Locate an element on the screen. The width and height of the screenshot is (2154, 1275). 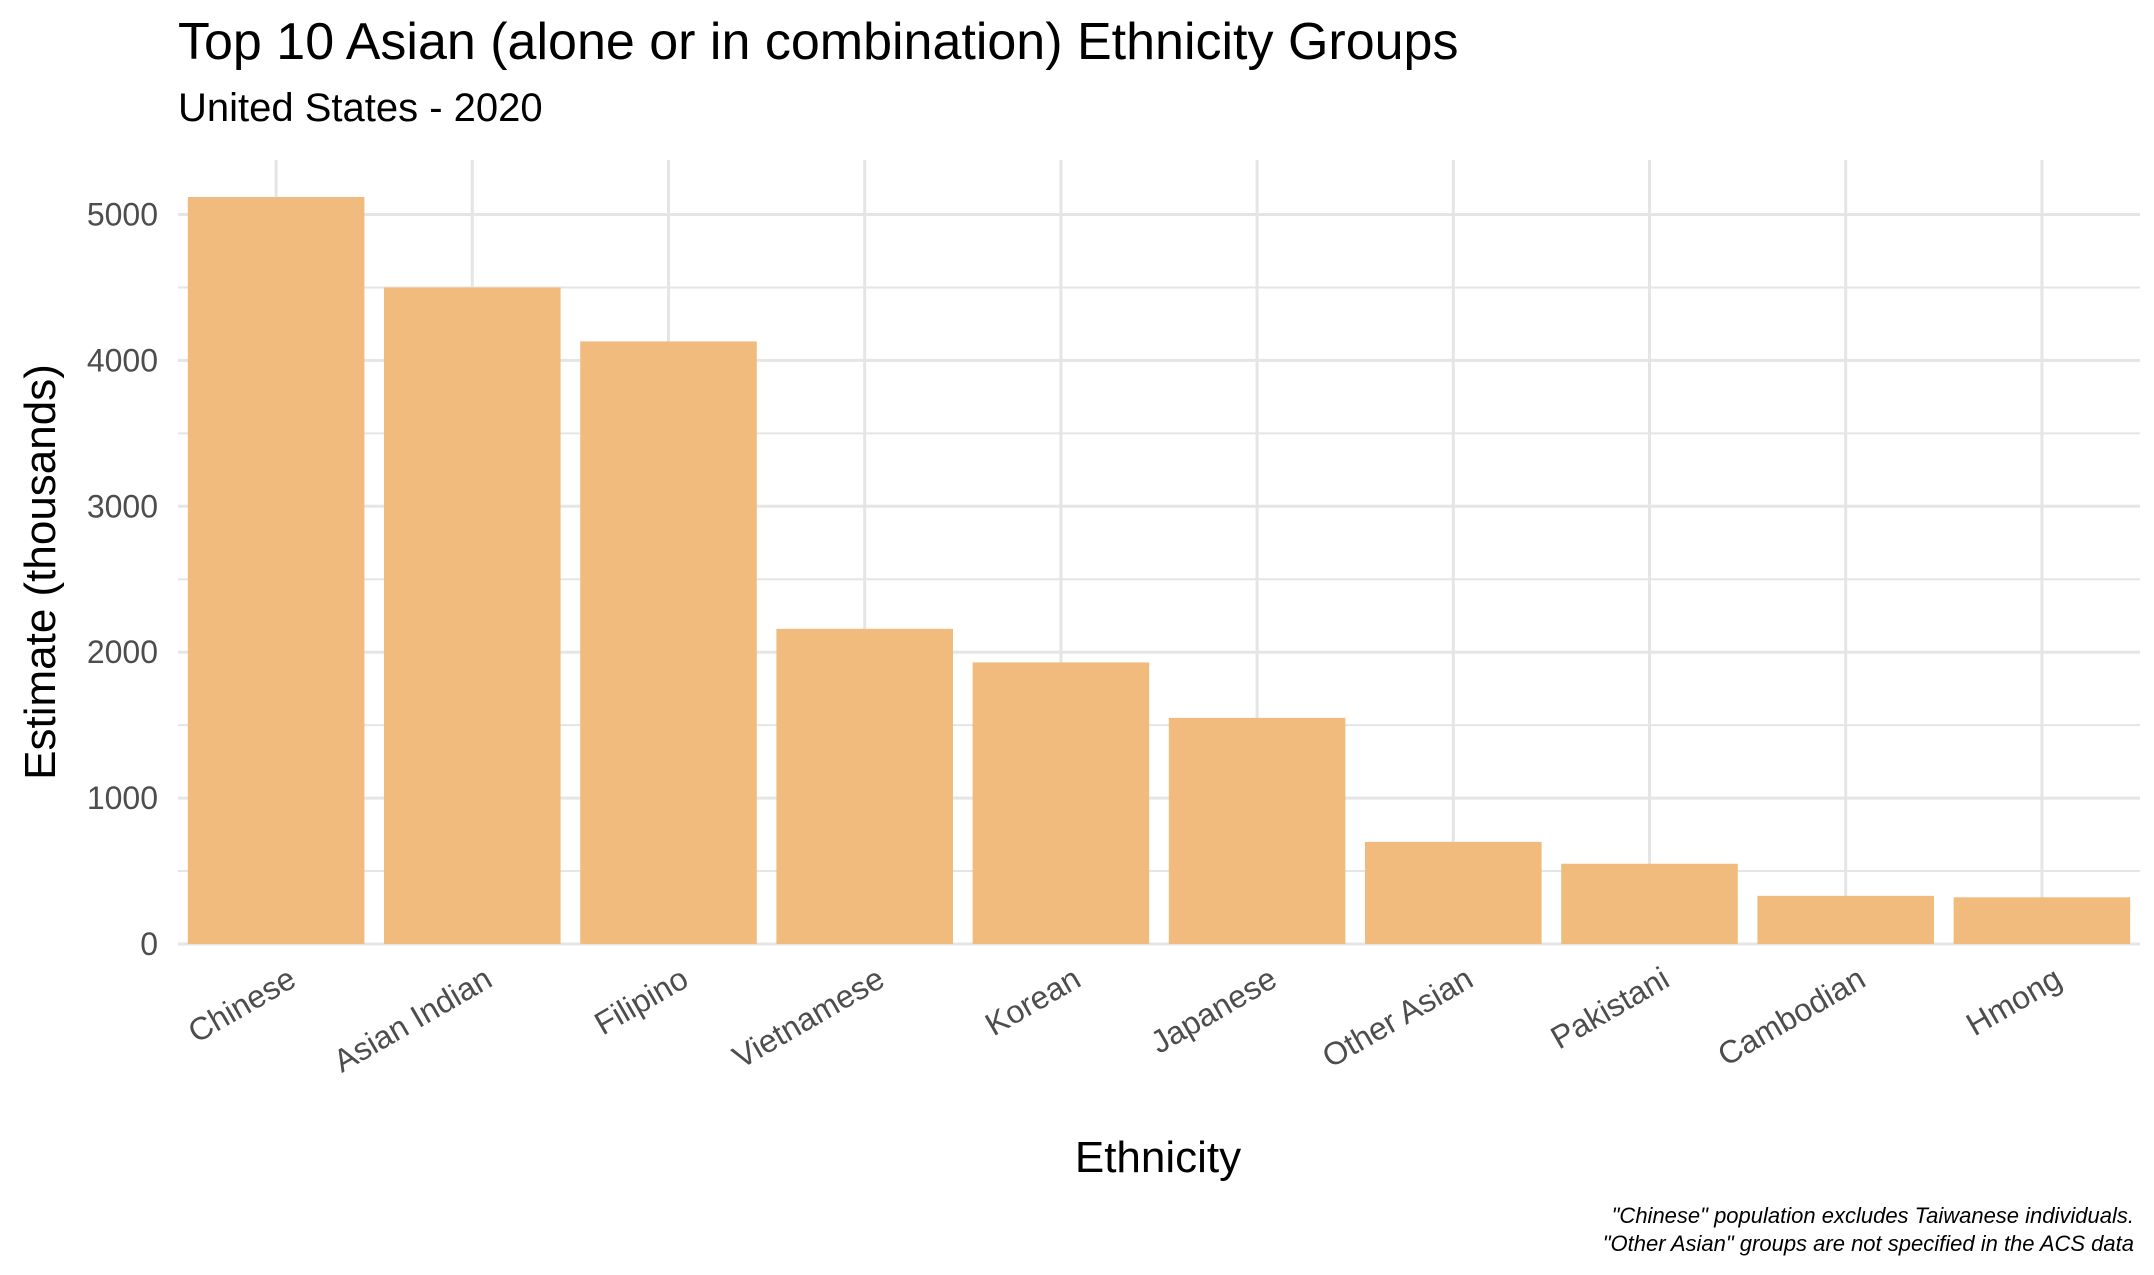
x-tick-label: Korean is located at coordinates (1032, 1001).